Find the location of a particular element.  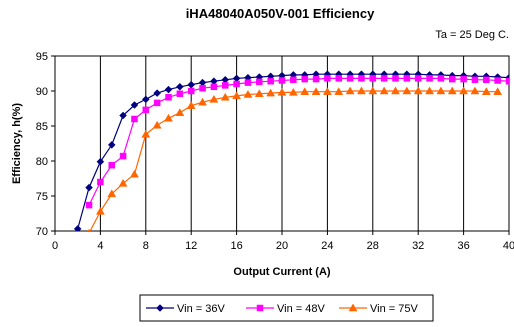

legend-box is located at coordinates (286, 308).